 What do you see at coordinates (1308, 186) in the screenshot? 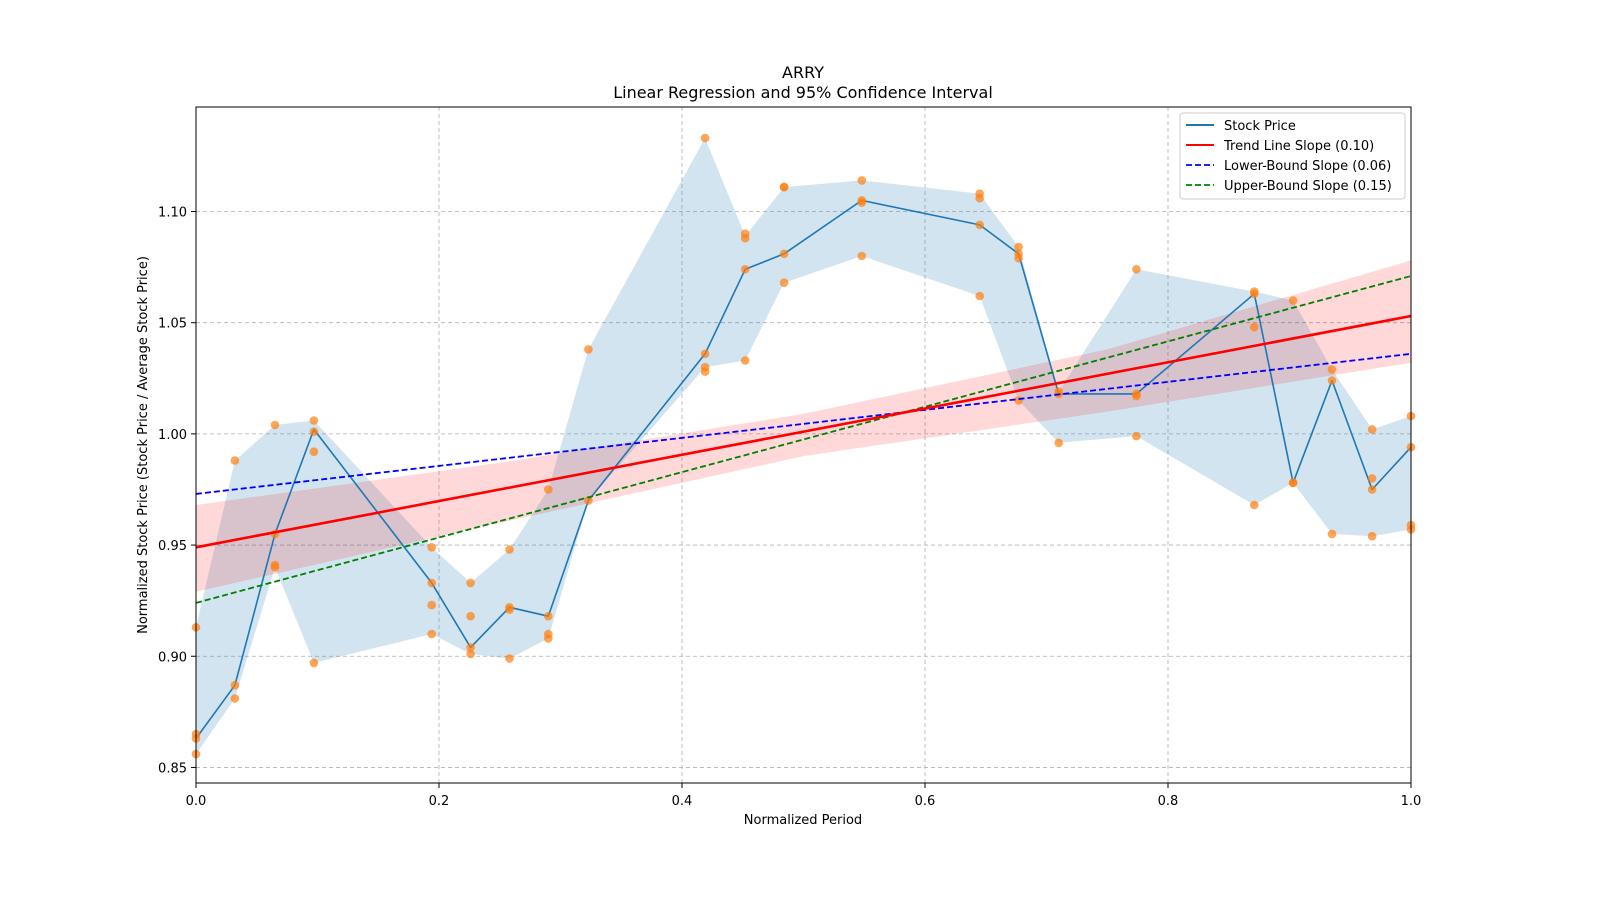
I see `legend-label: Upper-Bound Slope (0.15)` at bounding box center [1308, 186].